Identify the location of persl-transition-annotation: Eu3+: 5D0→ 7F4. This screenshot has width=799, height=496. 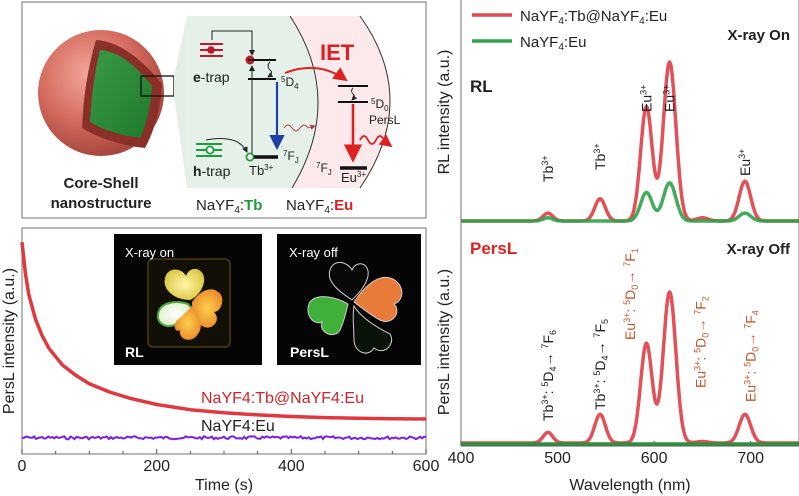
(752, 356).